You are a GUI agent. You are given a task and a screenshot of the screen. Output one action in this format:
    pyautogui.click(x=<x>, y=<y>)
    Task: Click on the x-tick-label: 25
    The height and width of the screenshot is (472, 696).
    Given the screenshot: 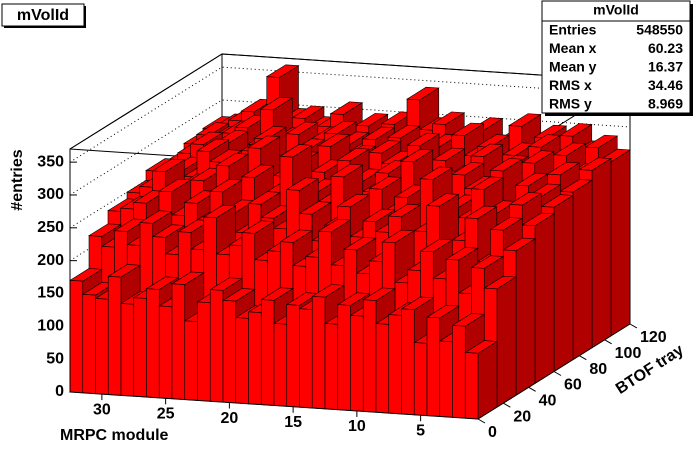 What is the action you would take?
    pyautogui.click(x=166, y=414)
    